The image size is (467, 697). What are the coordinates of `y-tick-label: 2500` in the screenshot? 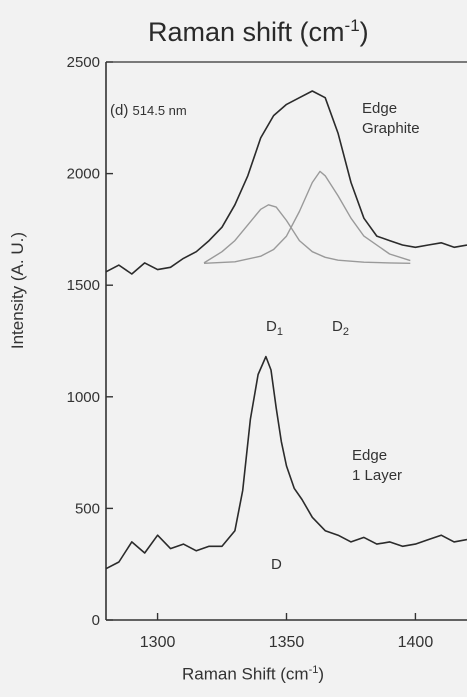 It's located at (83, 62).